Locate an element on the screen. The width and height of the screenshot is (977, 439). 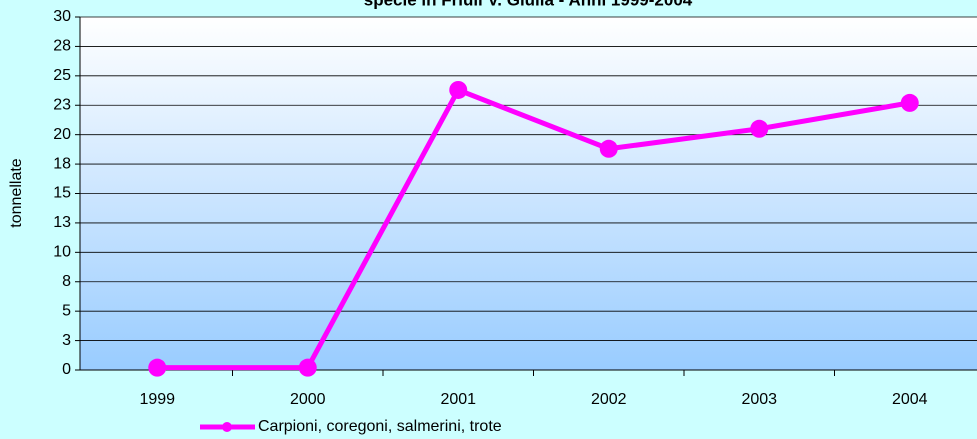
y-tick-label: 30 is located at coordinates (62, 16).